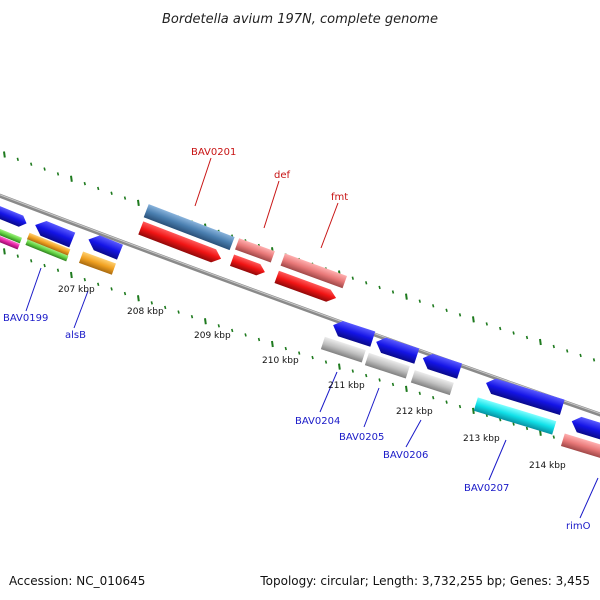 This screenshot has height=600, width=600. Describe the element at coordinates (75, 335) in the screenshot. I see `gene-label-alsb: alsB` at that location.